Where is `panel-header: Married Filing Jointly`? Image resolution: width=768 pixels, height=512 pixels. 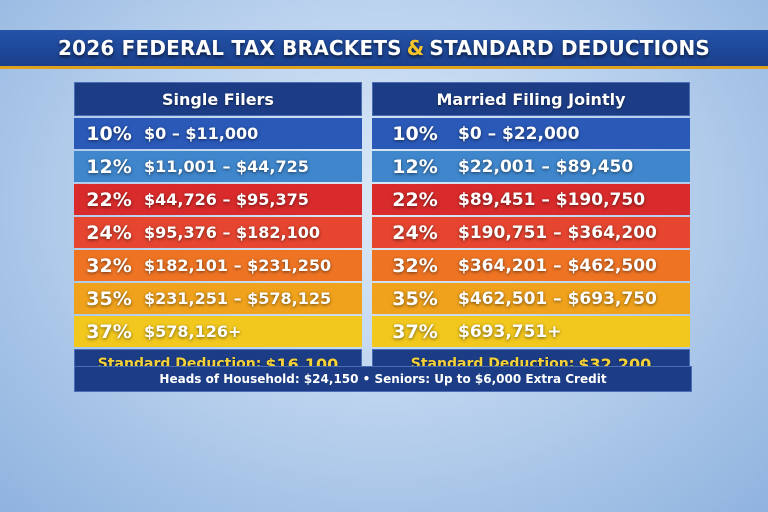
panel-header: Married Filing Jointly is located at coordinates (531, 99).